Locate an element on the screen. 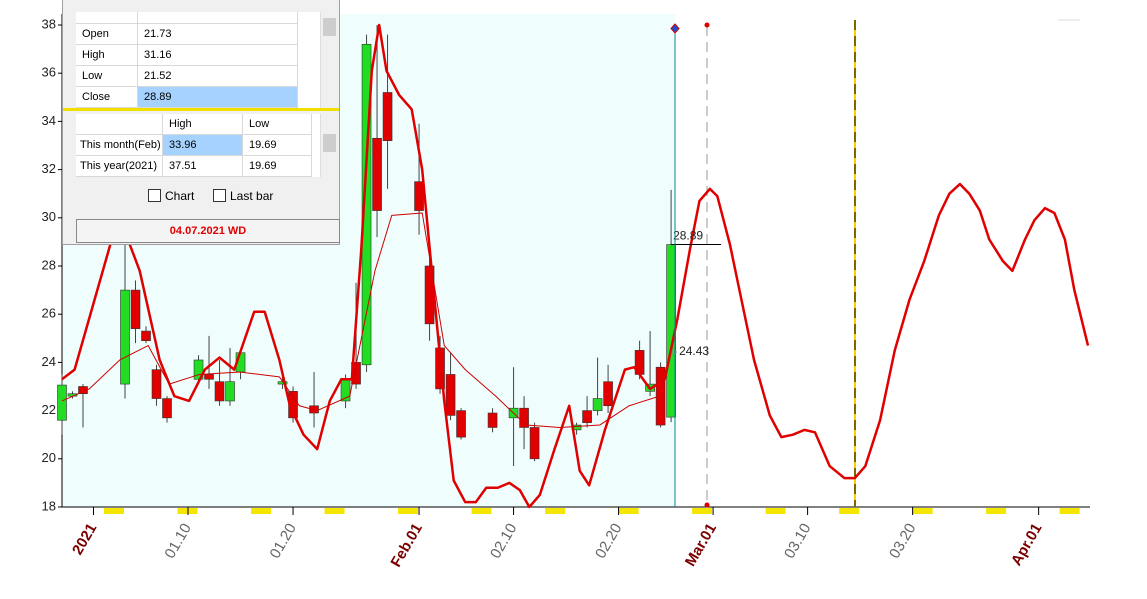 The height and width of the screenshot is (599, 1147). row-value: 28.89 is located at coordinates (218, 97).